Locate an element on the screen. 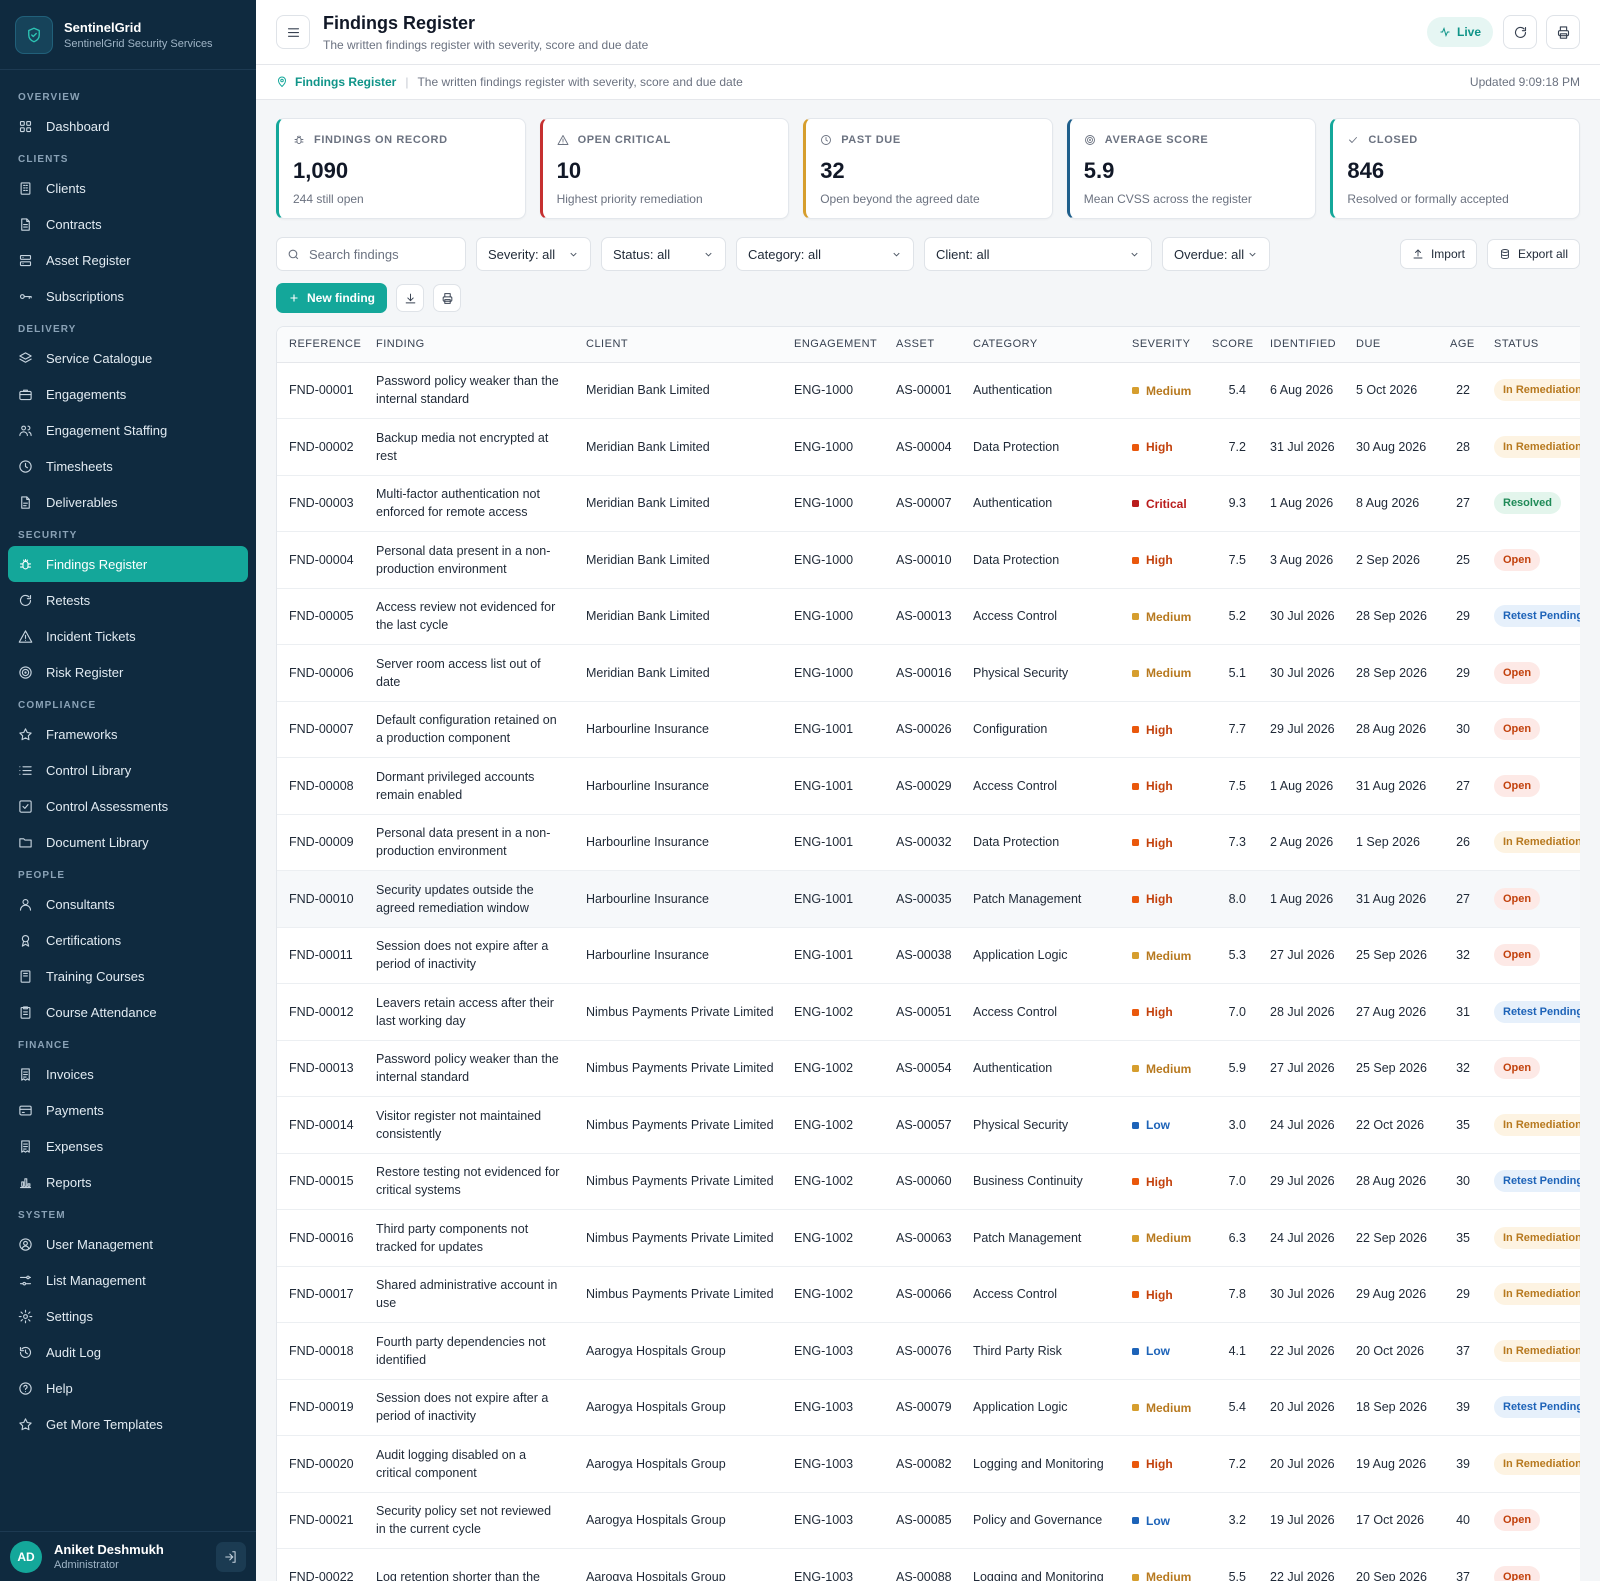  logout-button is located at coordinates (231, 1556).